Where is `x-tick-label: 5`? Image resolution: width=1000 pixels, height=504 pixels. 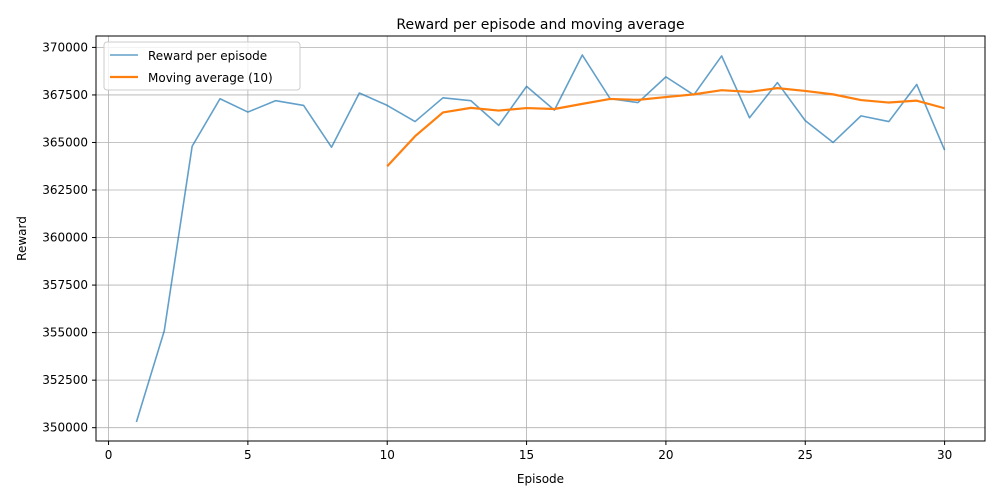 x-tick-label: 5 is located at coordinates (248, 455).